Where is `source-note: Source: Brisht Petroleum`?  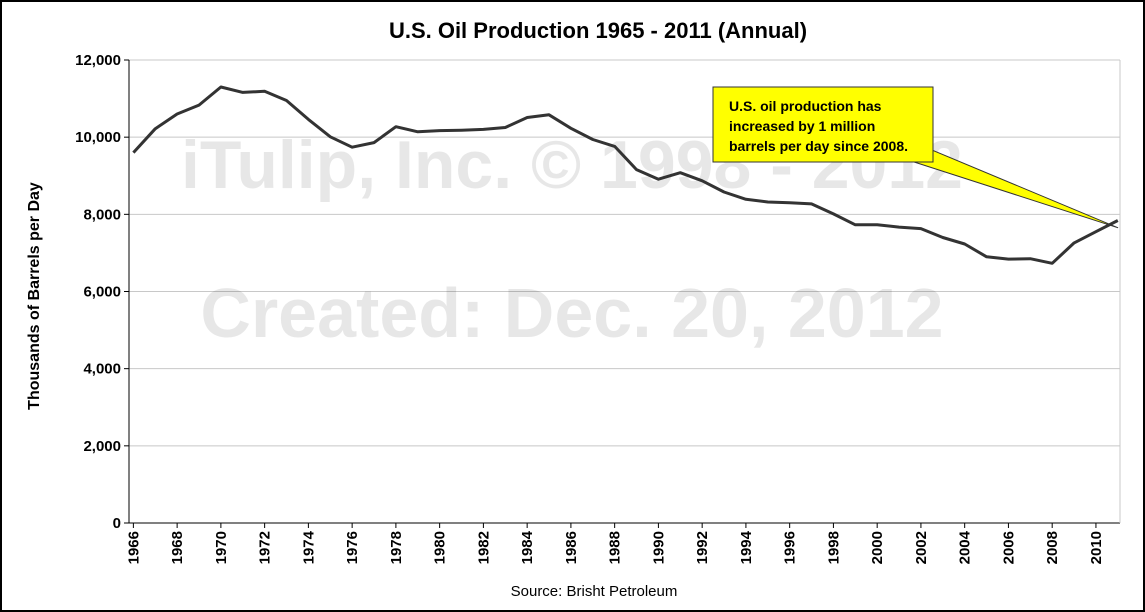 source-note: Source: Brisht Petroleum is located at coordinates (594, 591).